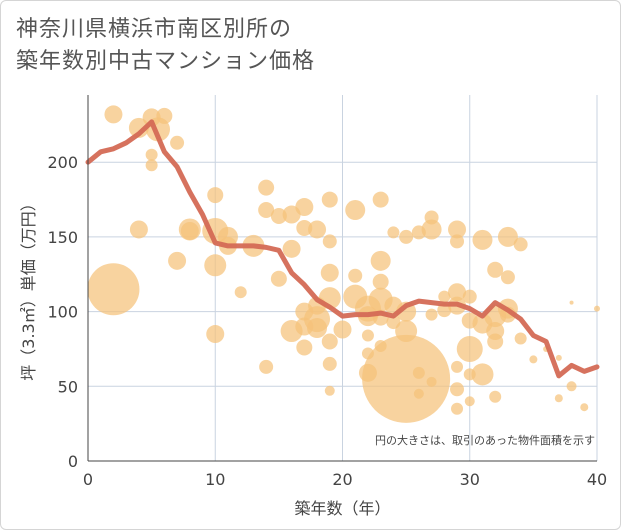  Describe the element at coordinates (73, 461) in the screenshot. I see `y-tick-label: 0` at that location.